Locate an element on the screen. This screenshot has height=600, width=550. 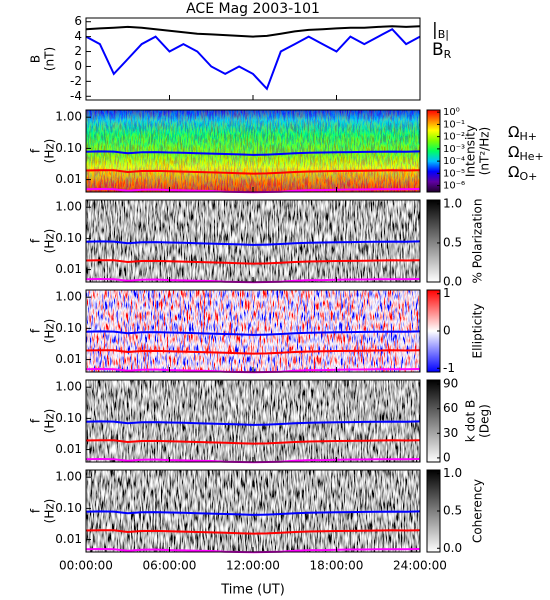
plot-frame is located at coordinates (253, 59).